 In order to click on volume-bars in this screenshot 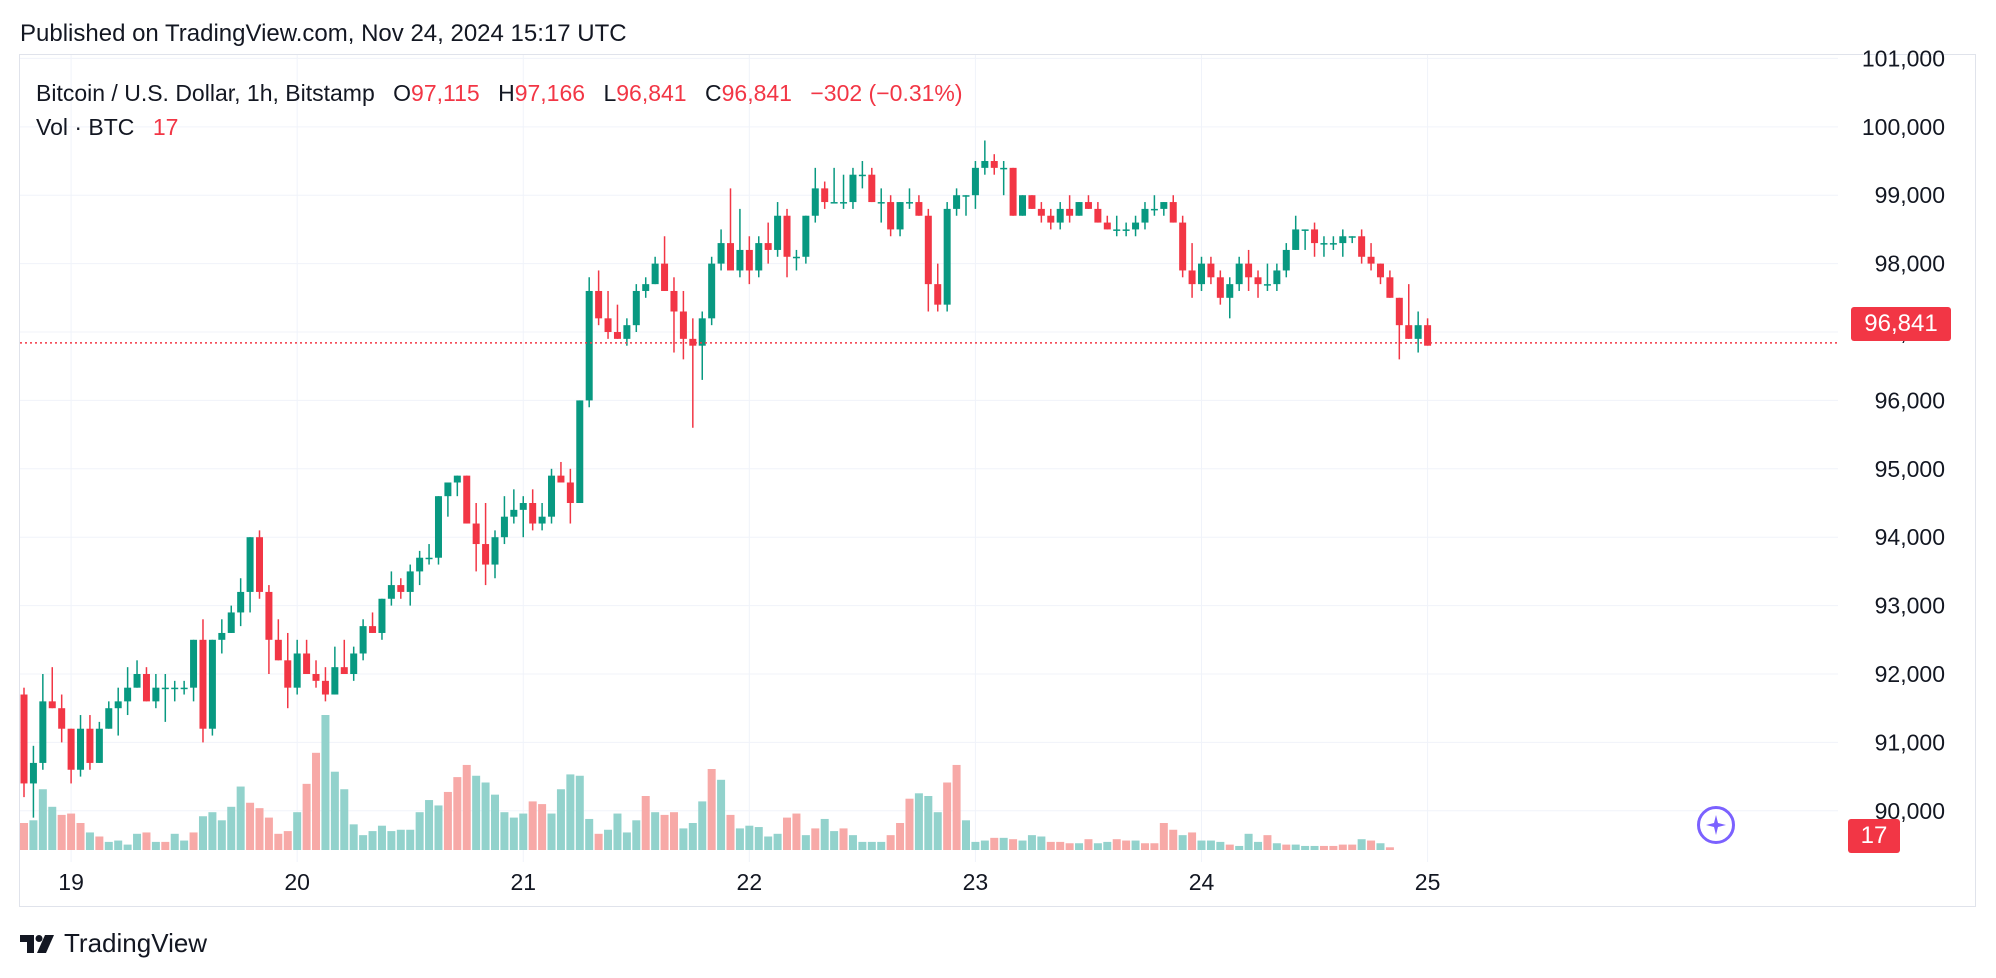, I will do `click(707, 782)`.